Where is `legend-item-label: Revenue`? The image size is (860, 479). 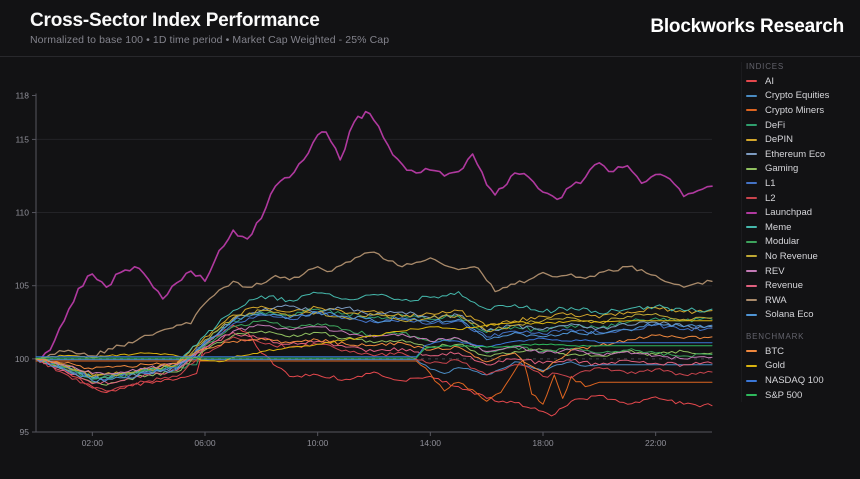 legend-item-label: Revenue is located at coordinates (784, 286).